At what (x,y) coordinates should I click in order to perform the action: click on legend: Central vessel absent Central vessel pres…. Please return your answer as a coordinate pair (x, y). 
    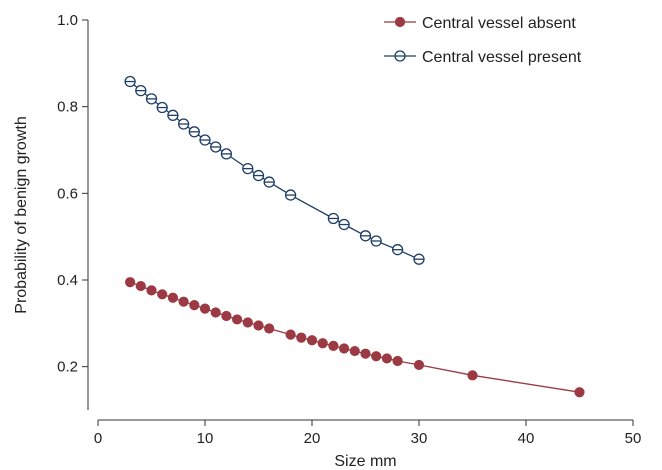
    Looking at the image, I should click on (483, 40).